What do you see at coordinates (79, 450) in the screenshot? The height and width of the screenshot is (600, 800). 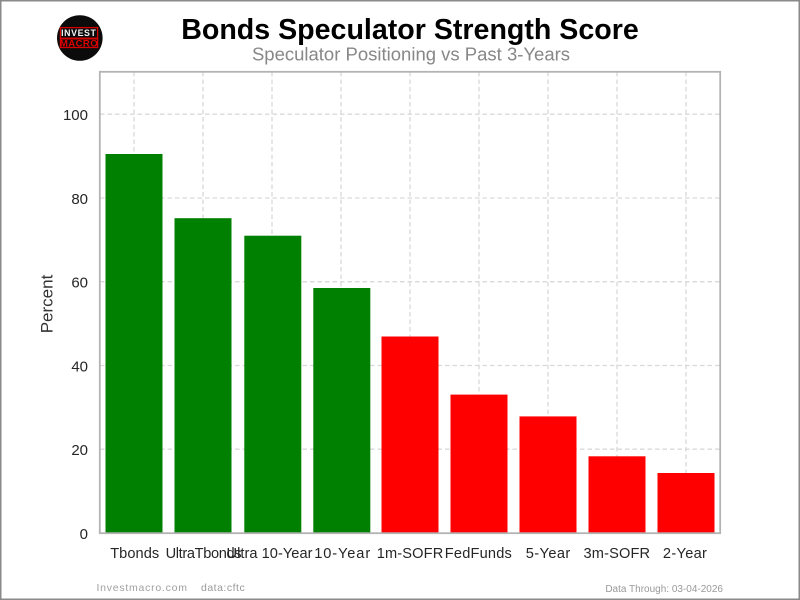 I see `svg-text: 20` at bounding box center [79, 450].